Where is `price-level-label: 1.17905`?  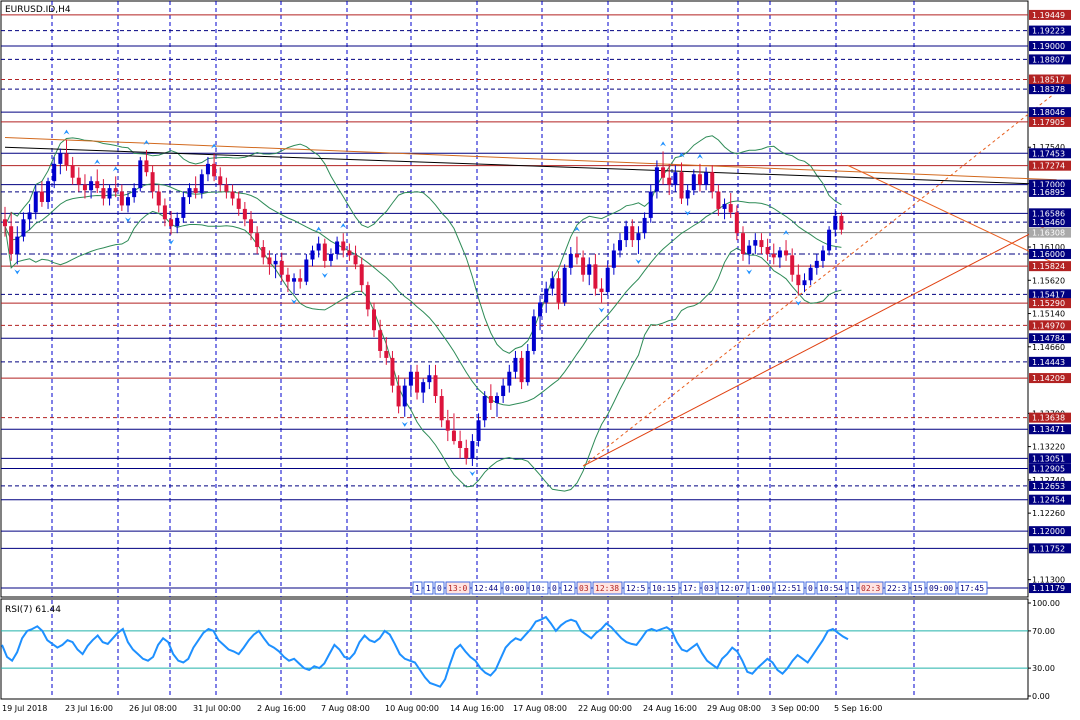 price-level-label: 1.17905 is located at coordinates (1048, 122).